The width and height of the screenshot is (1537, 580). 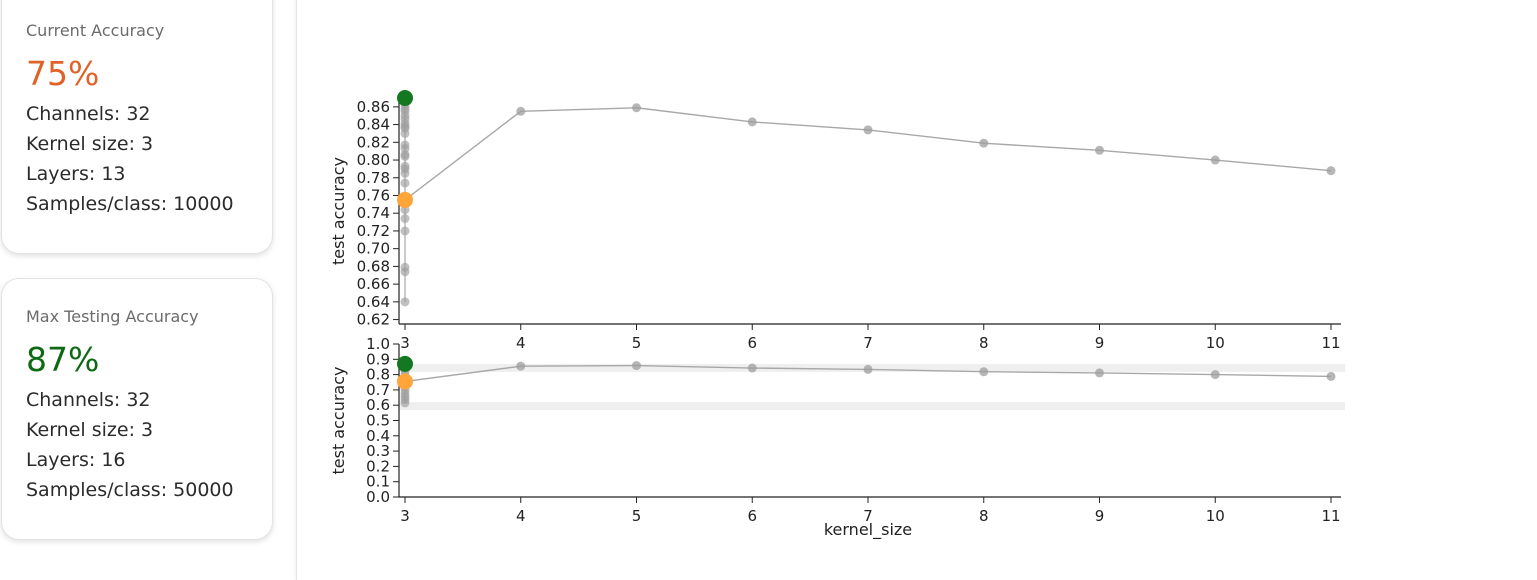 What do you see at coordinates (373, 142) in the screenshot?
I see `y-tick-label: 0.82` at bounding box center [373, 142].